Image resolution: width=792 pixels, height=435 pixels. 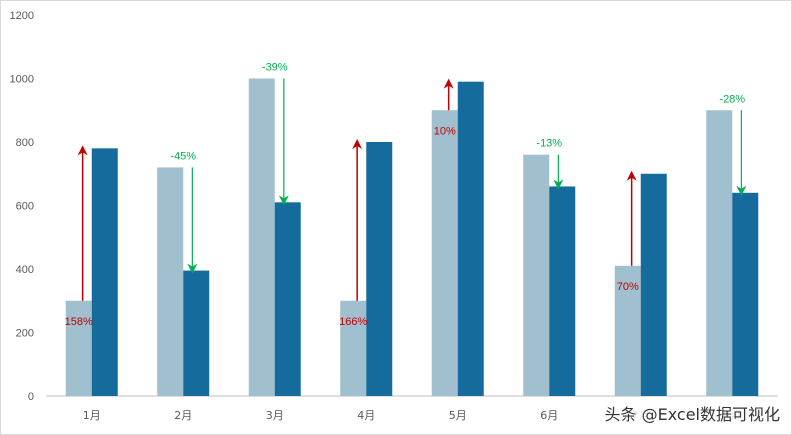 I want to click on x-tick-label: 1月, so click(x=92, y=415).